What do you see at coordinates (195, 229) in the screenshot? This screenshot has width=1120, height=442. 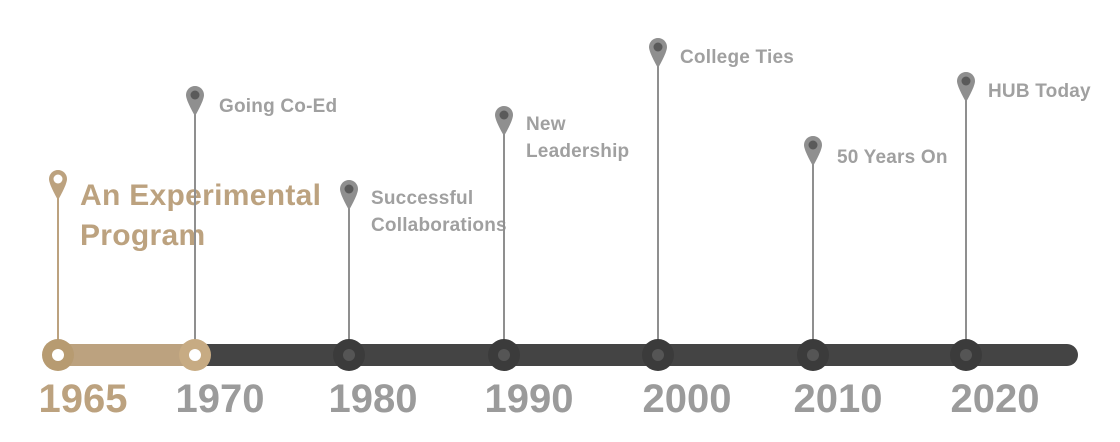 I see `timeline-stem-1970` at bounding box center [195, 229].